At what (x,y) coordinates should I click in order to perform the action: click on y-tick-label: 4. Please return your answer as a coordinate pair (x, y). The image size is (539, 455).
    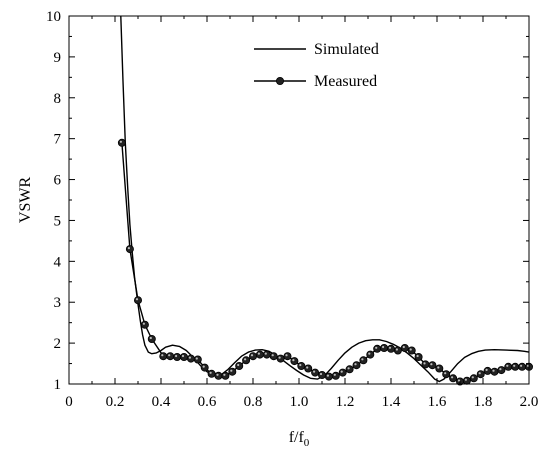
    Looking at the image, I should click on (58, 262).